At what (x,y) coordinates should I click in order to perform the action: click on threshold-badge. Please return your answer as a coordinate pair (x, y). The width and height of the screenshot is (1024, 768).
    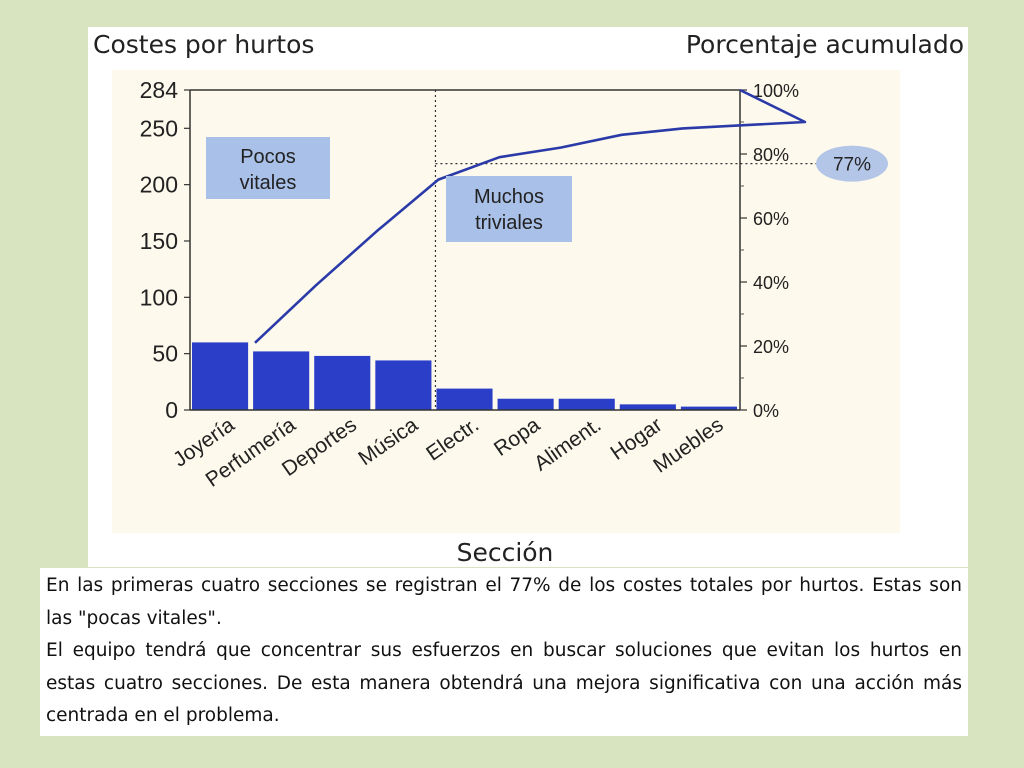
    Looking at the image, I should click on (852, 163).